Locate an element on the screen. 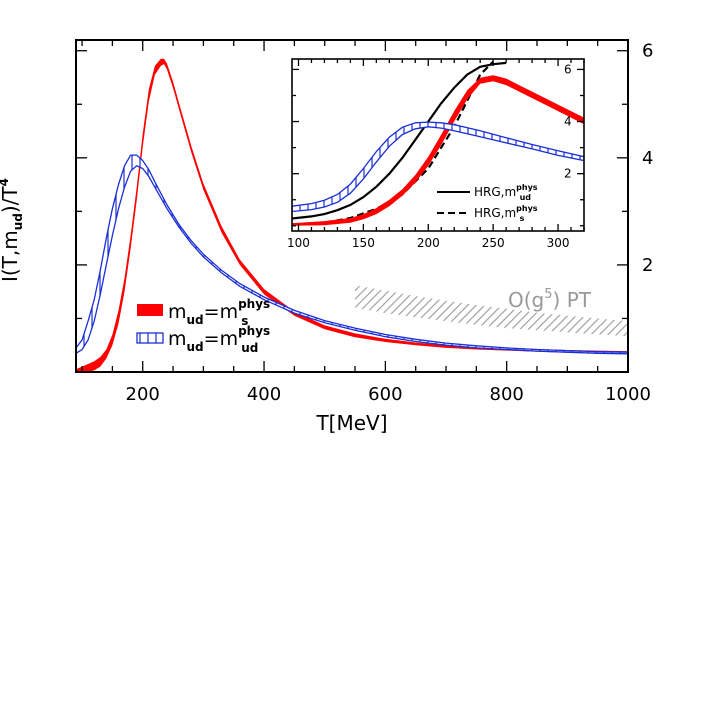 The image size is (708, 708). series-line-hrg-m-ud-phys-inset is located at coordinates (399, 140).